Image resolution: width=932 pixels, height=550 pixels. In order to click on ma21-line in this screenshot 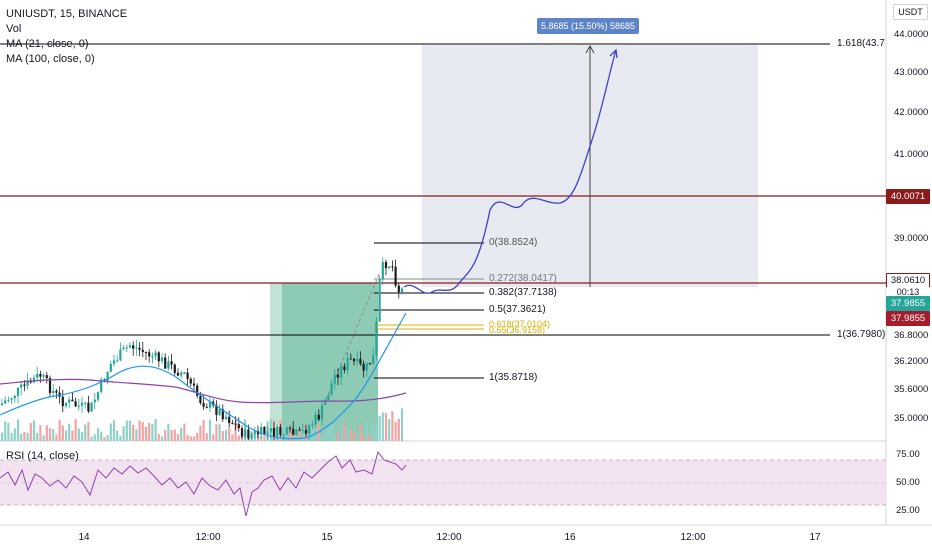, I will do `click(203, 376)`.